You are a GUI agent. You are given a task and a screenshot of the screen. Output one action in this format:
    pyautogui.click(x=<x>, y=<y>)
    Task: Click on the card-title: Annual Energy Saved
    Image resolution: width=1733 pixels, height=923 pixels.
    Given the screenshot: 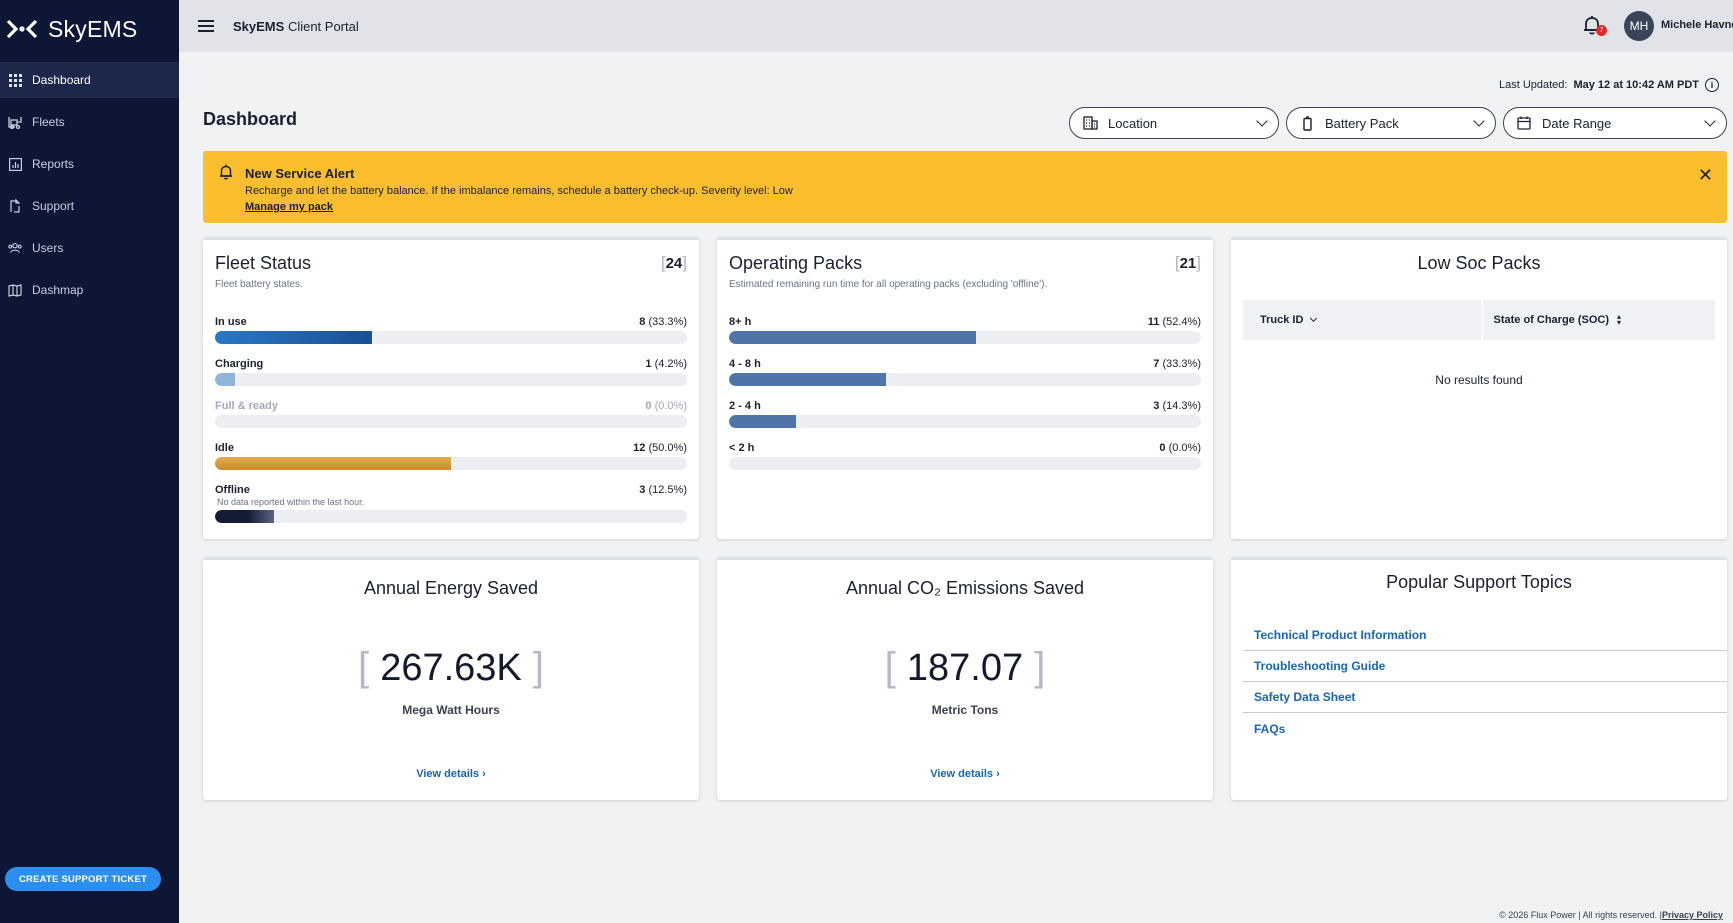 What is the action you would take?
    pyautogui.click(x=451, y=588)
    